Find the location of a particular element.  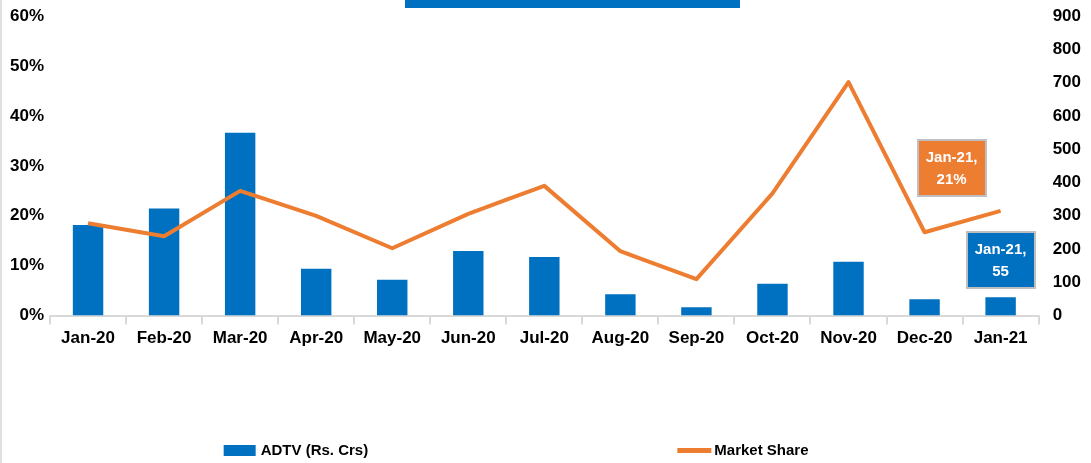

x-tick-label: Mar-20 is located at coordinates (240, 338).